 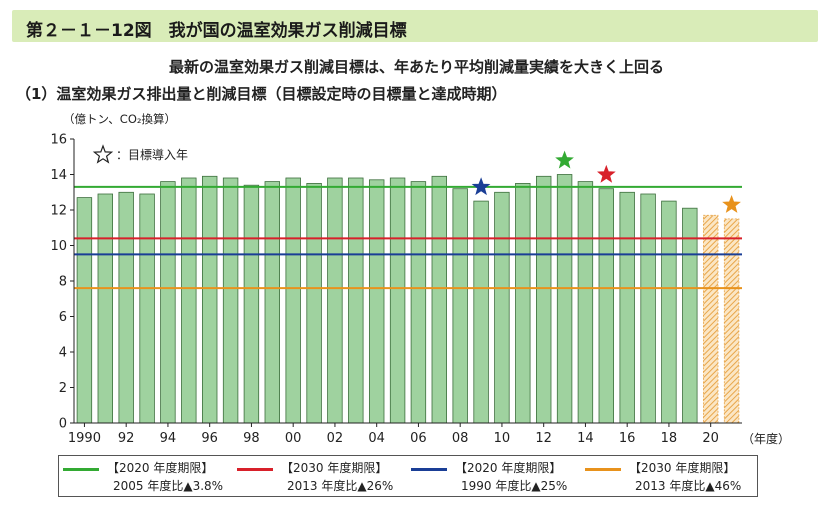 I want to click on star-outline-icon, so click(x=103, y=154).